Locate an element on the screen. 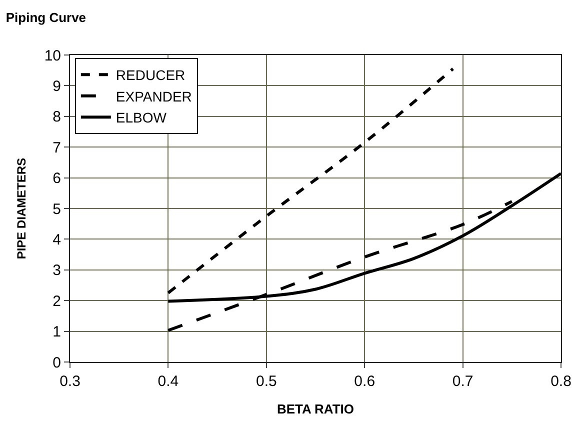  legend-label: REDUCER is located at coordinates (151, 75).